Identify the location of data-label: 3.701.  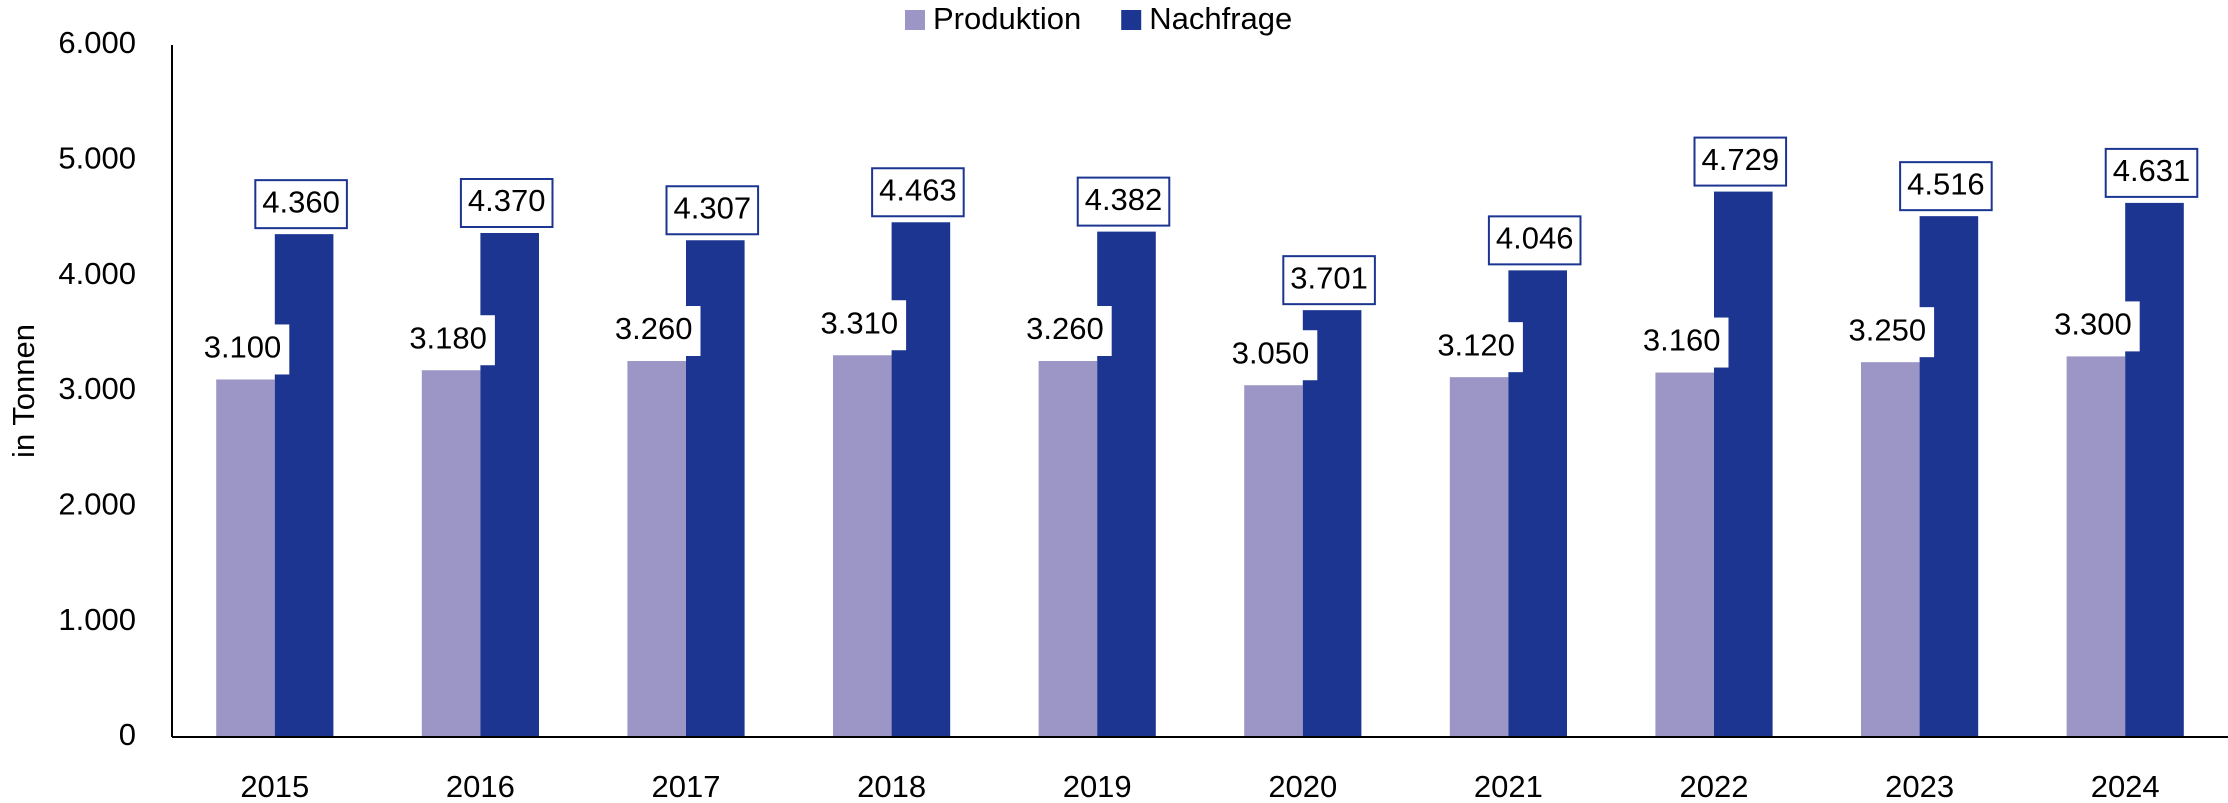
(1329, 277).